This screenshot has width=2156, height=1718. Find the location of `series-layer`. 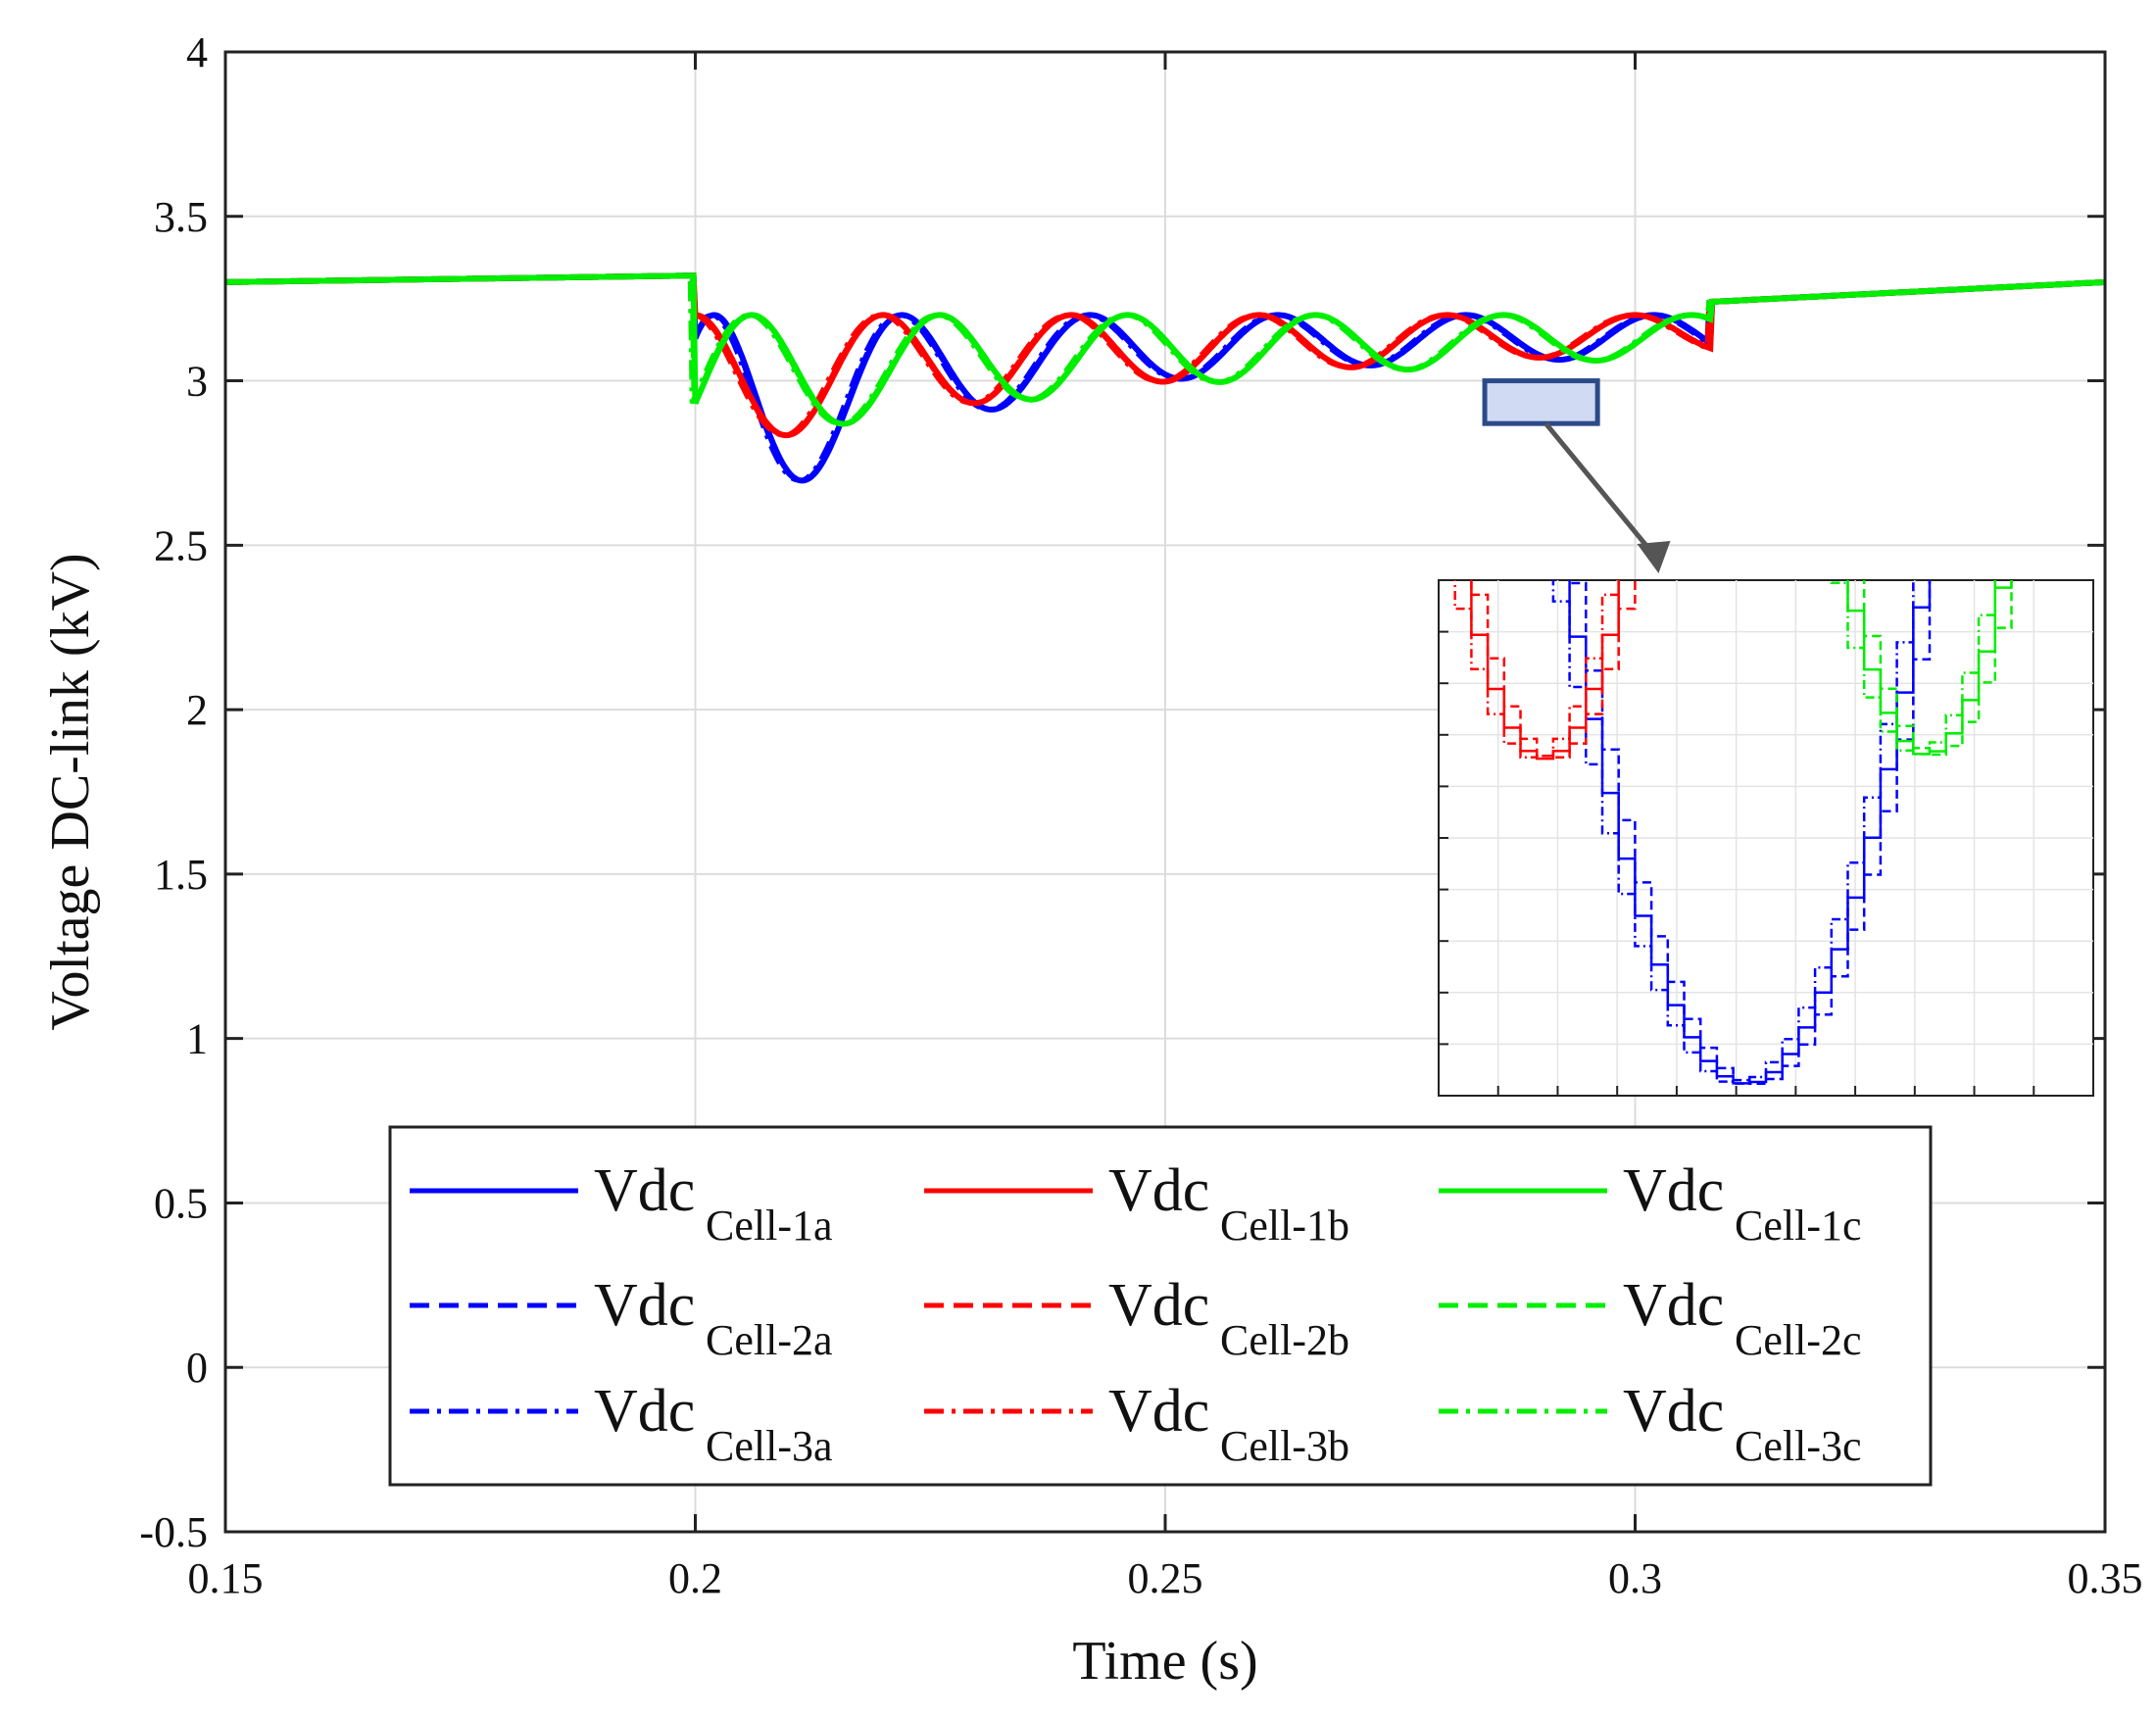

series-layer is located at coordinates (1165, 378).